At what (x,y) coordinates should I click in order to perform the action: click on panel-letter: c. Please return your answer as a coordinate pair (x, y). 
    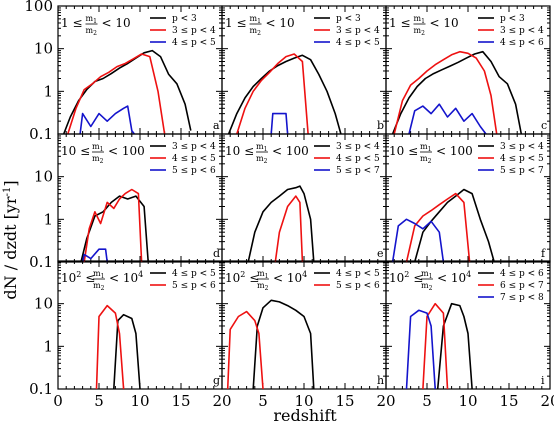
    Looking at the image, I should click on (544, 125).